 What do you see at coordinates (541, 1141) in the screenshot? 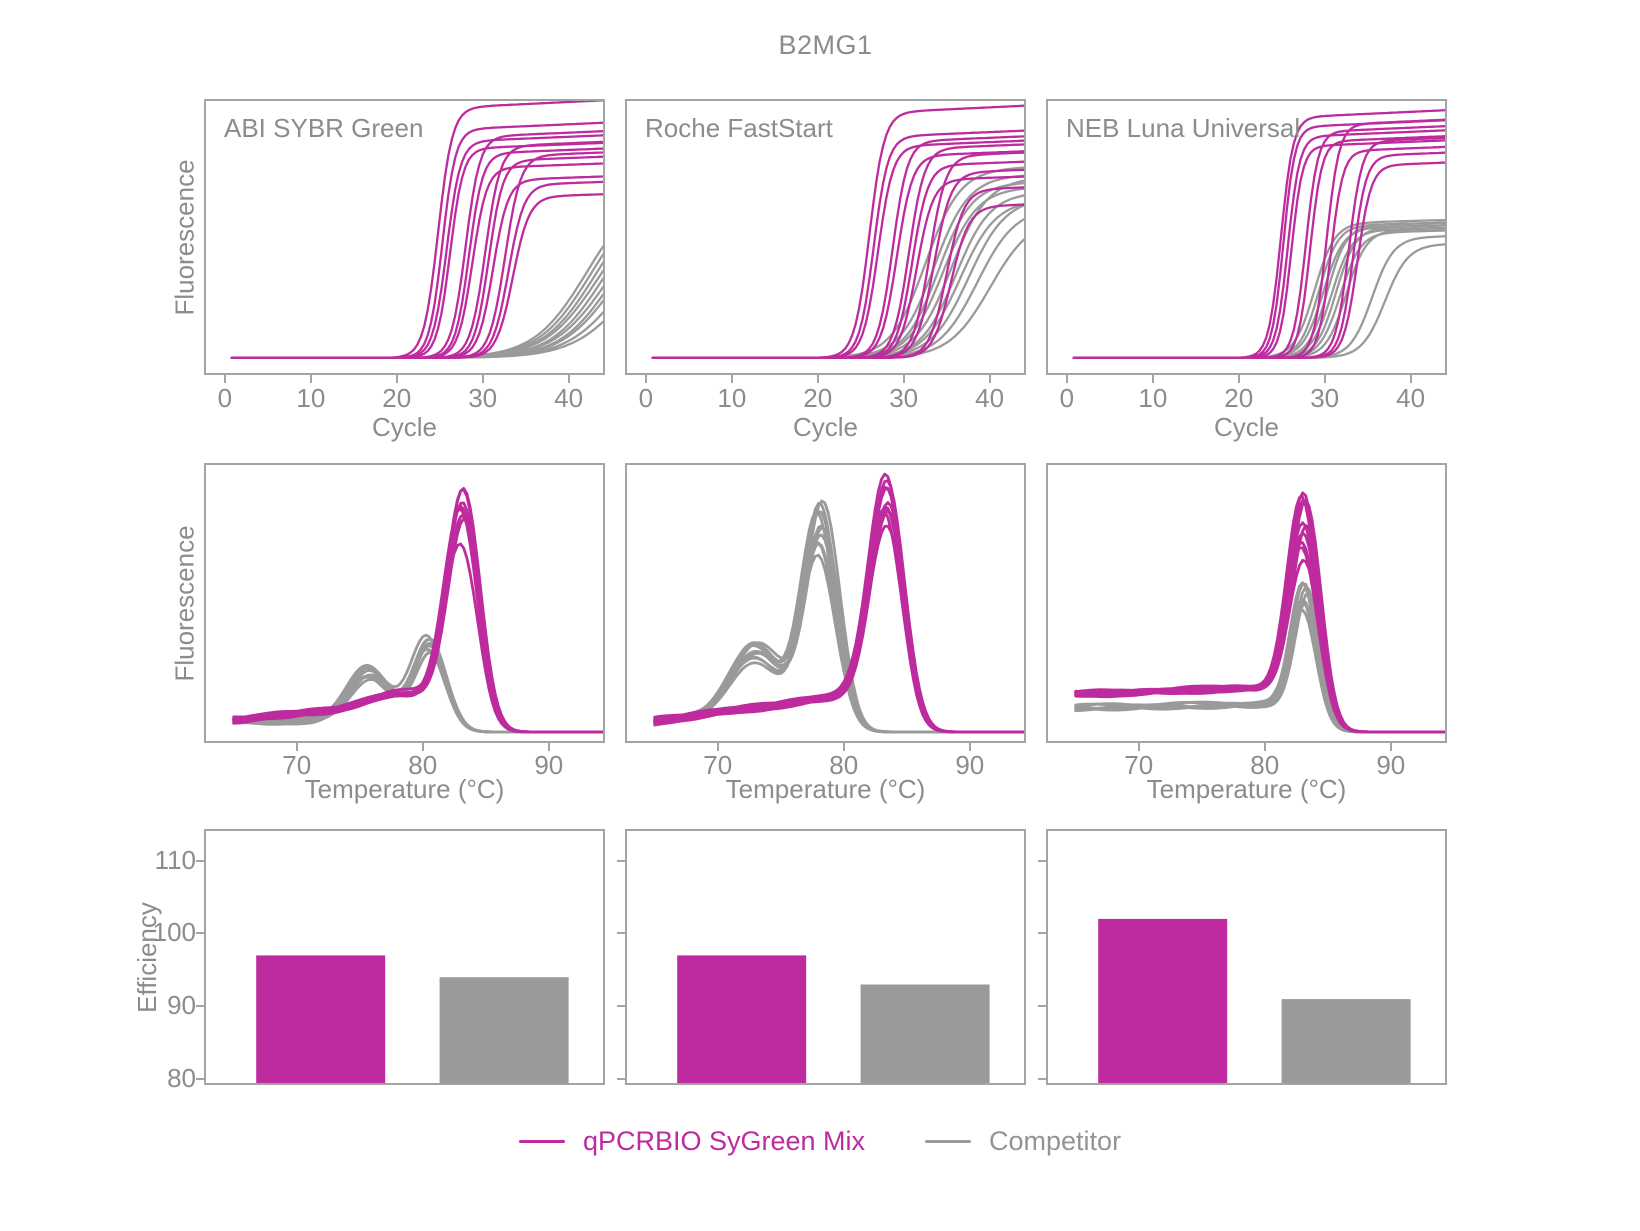
I see `legend-line-sygreen-icon` at bounding box center [541, 1141].